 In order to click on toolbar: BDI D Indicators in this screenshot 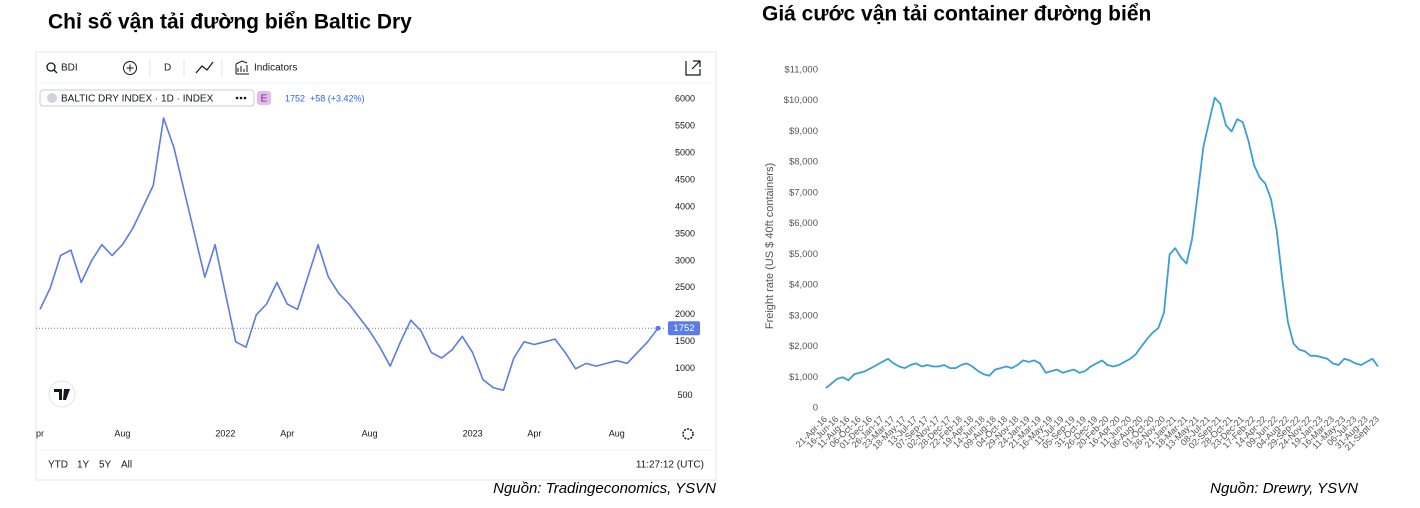, I will do `click(376, 72)`.